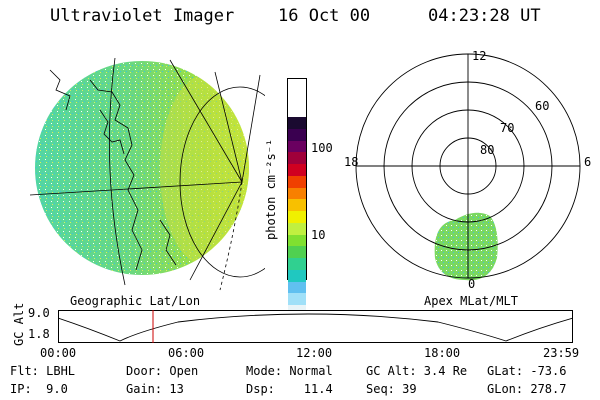 This screenshot has height=400, width=600. I want to click on altitude-curve, so click(315, 327).